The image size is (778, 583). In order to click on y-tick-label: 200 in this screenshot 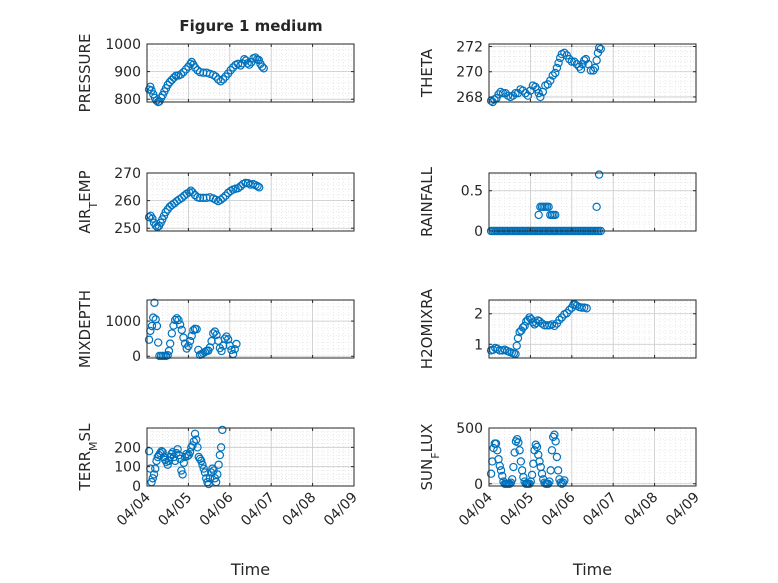, I will do `click(127, 448)`.